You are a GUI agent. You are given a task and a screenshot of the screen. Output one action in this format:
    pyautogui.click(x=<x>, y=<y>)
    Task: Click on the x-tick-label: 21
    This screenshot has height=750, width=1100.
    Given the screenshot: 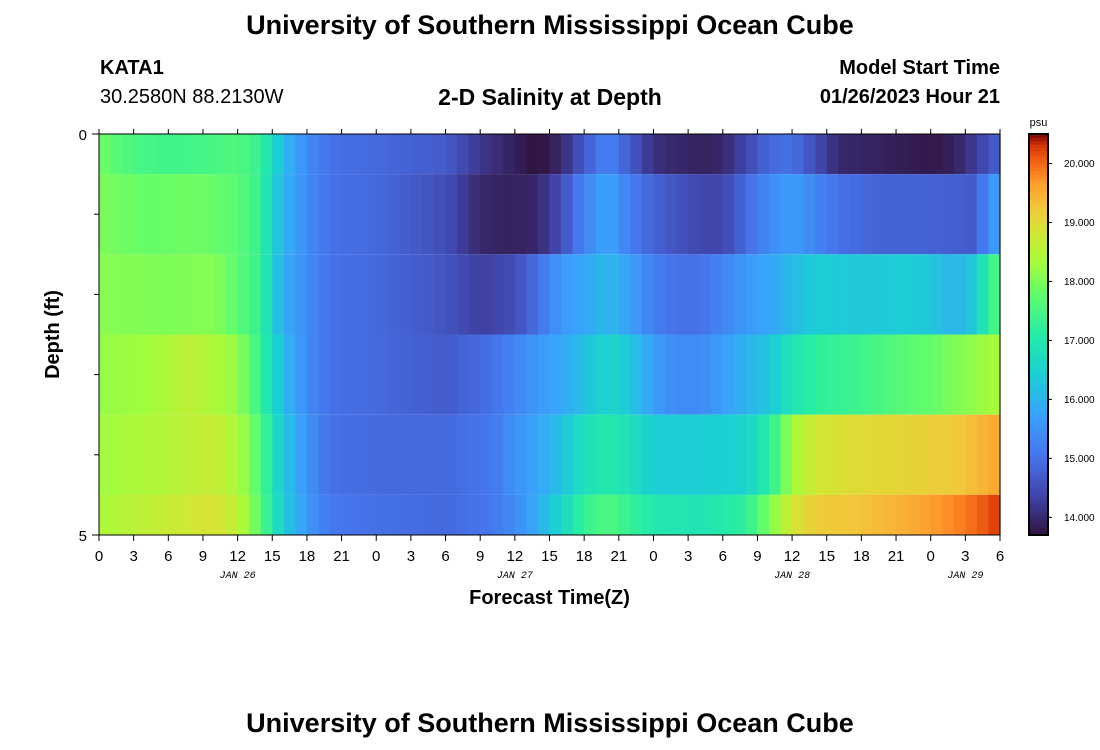 What is the action you would take?
    pyautogui.click(x=341, y=556)
    